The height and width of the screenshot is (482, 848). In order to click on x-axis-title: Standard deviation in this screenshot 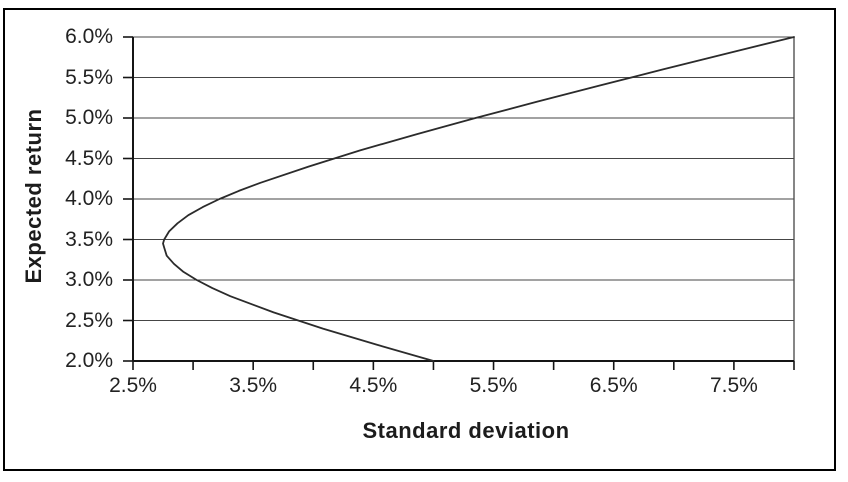, I will do `click(466, 430)`.